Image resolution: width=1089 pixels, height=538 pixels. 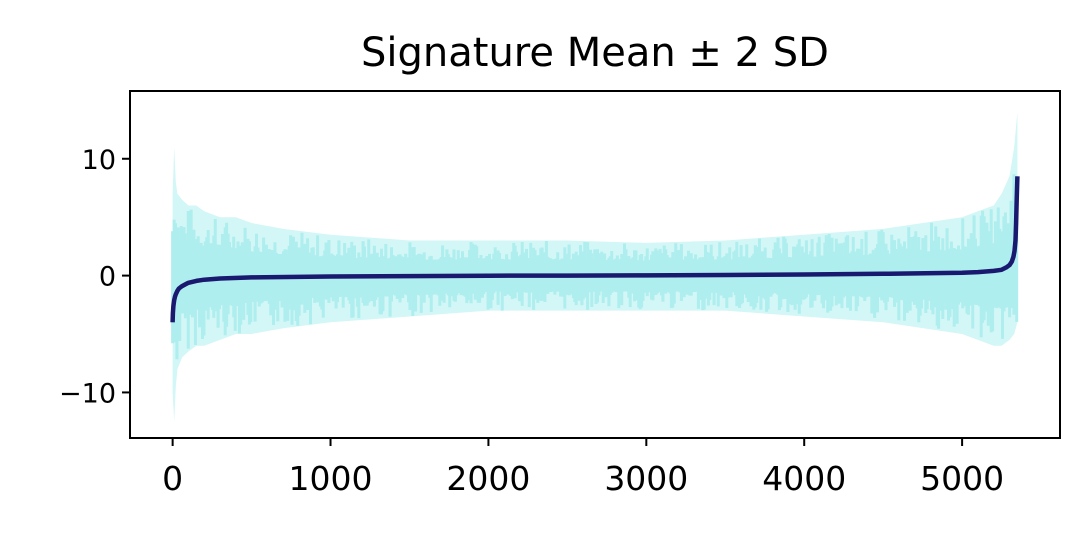 What do you see at coordinates (595, 53) in the screenshot?
I see `chart-title: Signature Mean ± 2 SD` at bounding box center [595, 53].